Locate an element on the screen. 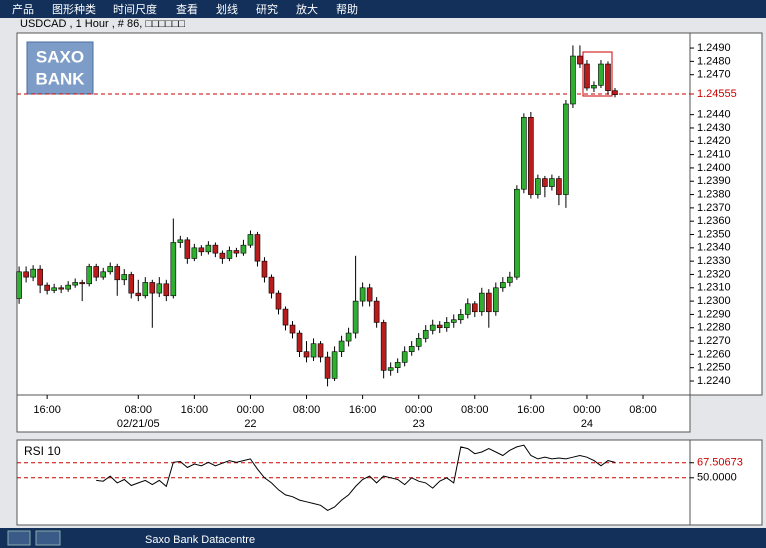 This screenshot has width=766, height=548. menu-item: 放大 is located at coordinates (307, 9).